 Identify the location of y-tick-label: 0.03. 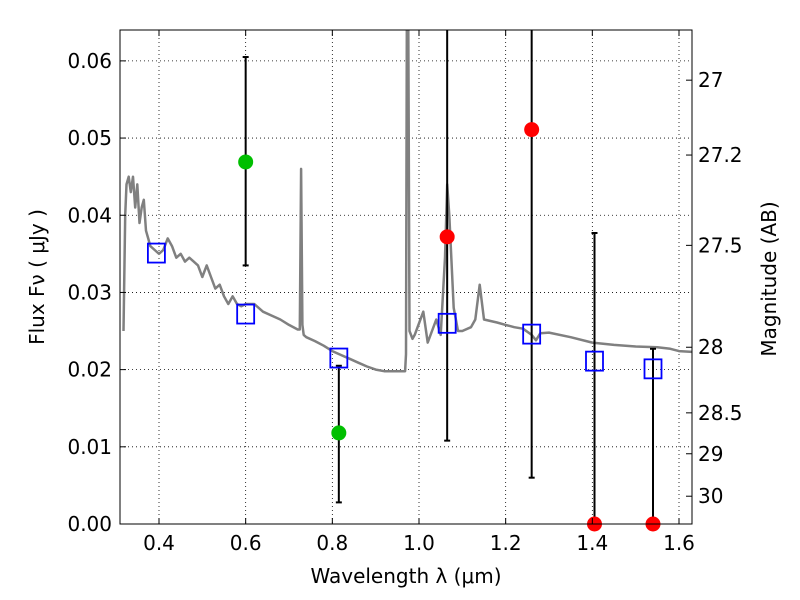
(89, 292).